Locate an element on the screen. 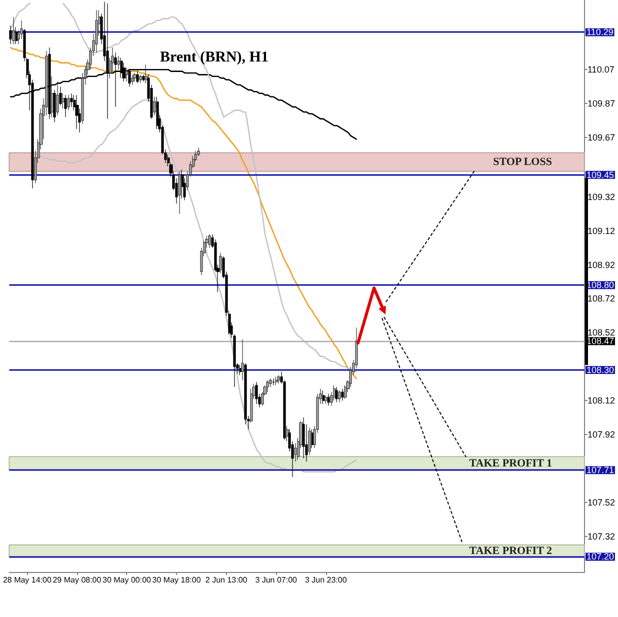  y-tick-label: 108.92 is located at coordinates (601, 265).